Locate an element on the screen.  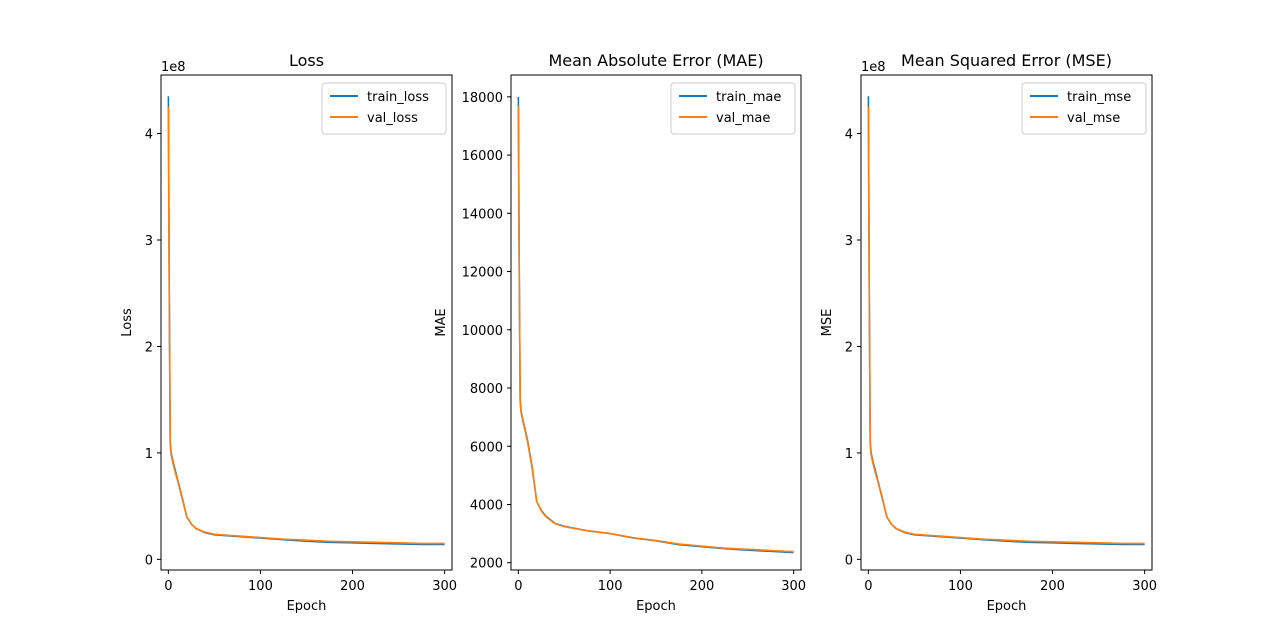
chart-3-xtick-label: 100 is located at coordinates (960, 586).